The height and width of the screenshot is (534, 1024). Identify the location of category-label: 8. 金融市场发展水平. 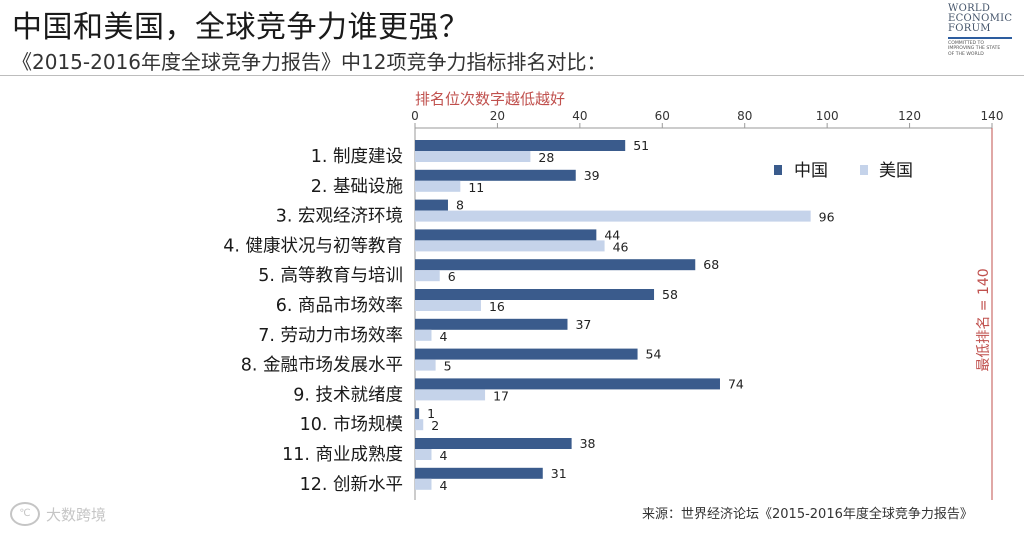
(322, 366).